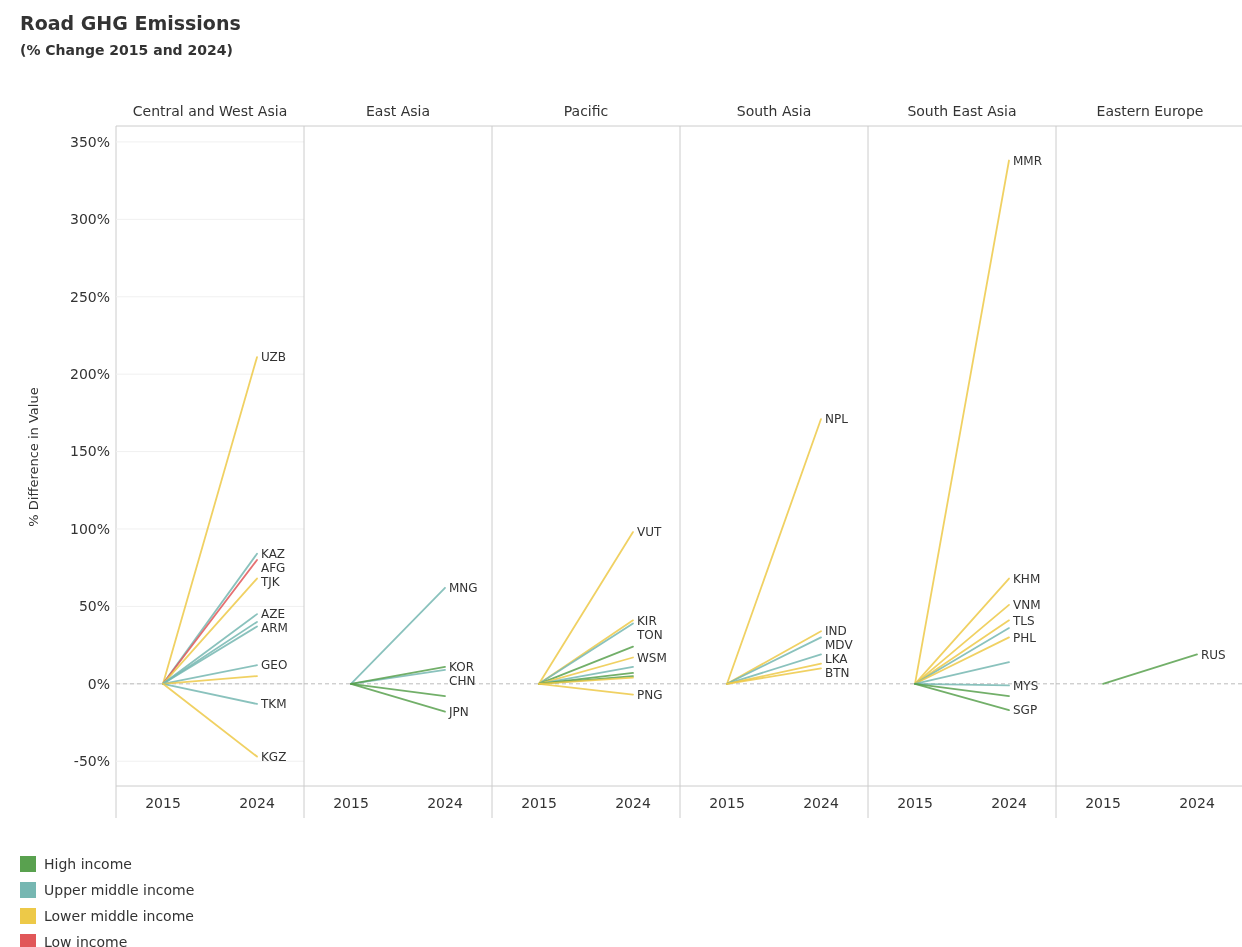 The image size is (1242, 947). I want to click on y-tick-label: -50%, so click(91, 761).